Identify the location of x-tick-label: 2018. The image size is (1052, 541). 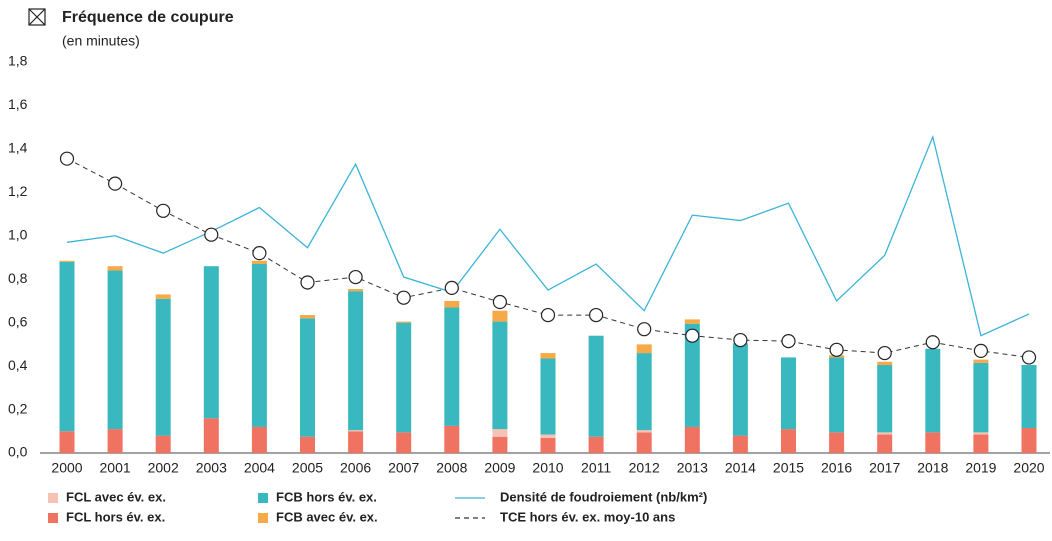
(932, 468).